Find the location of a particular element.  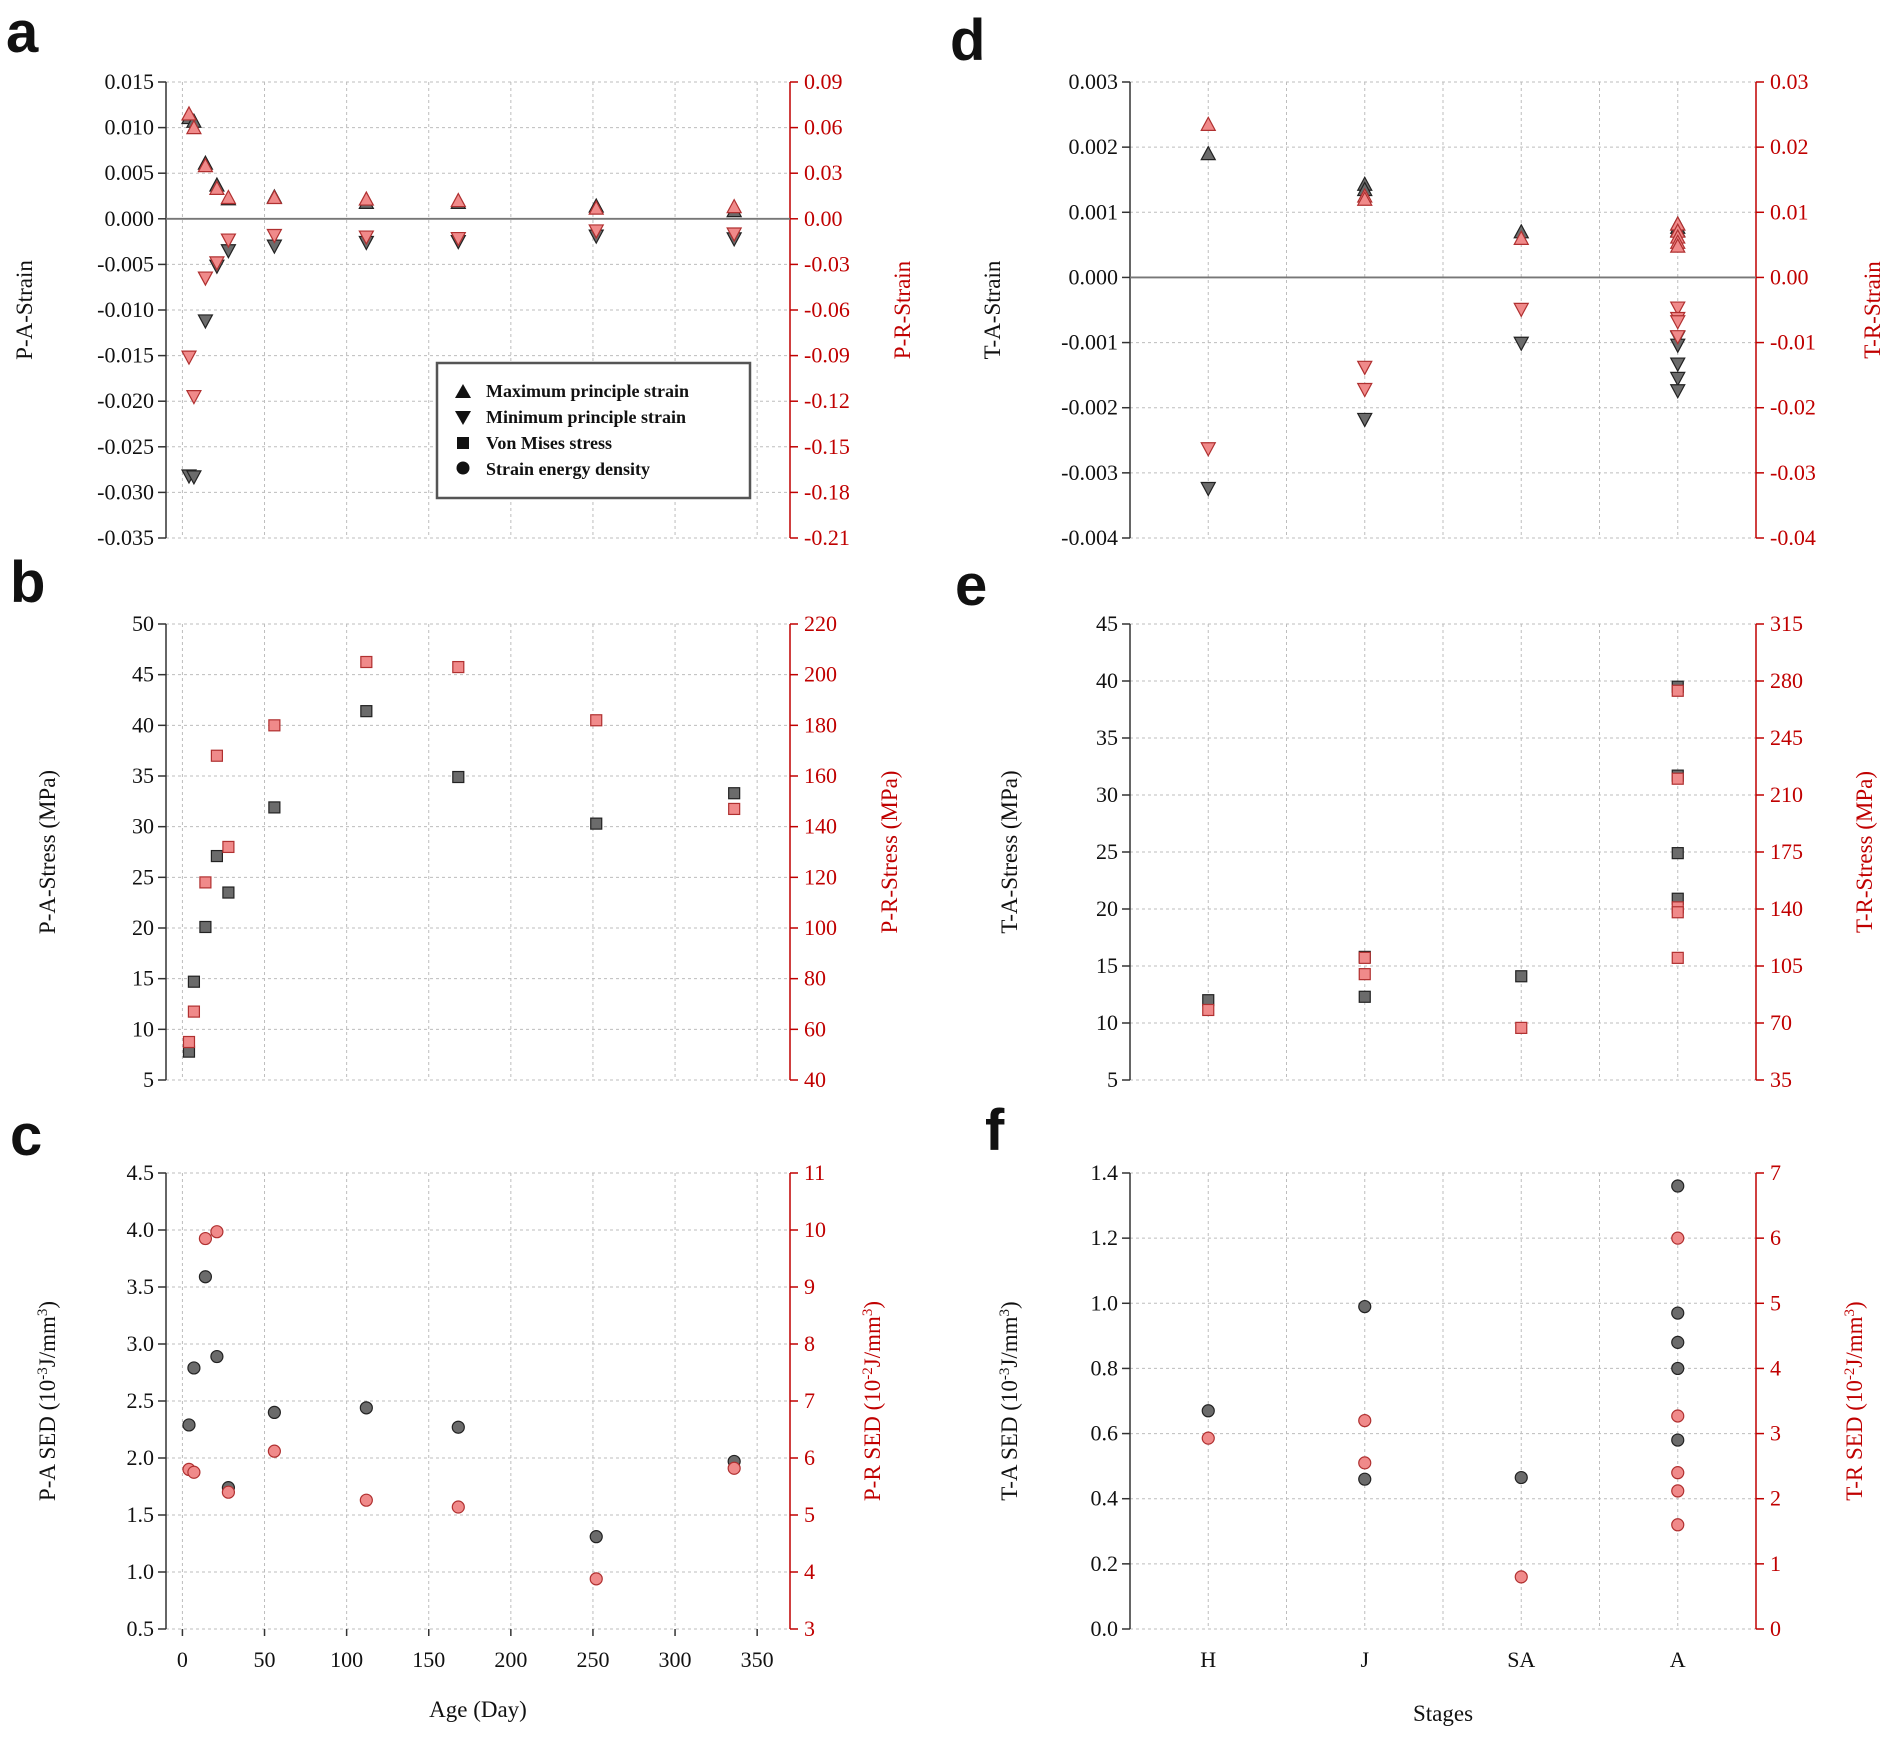

tick-label-left: 3.5 is located at coordinates (141, 1286).